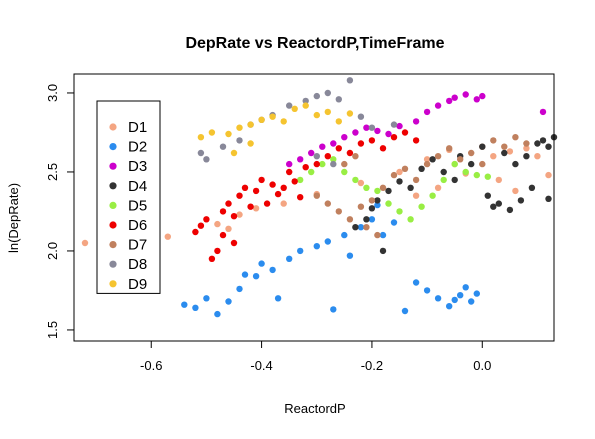 The image size is (595, 439). What do you see at coordinates (137, 127) in the screenshot?
I see `legend-label-d1: D1` at bounding box center [137, 127].